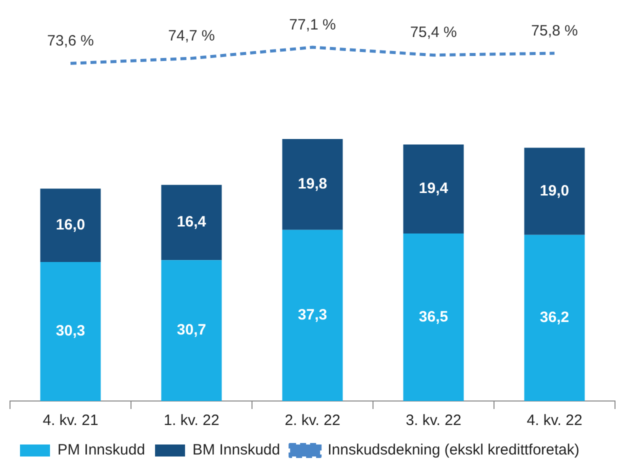 The height and width of the screenshot is (468, 635). I want to click on data-label: 75,4 %, so click(433, 33).